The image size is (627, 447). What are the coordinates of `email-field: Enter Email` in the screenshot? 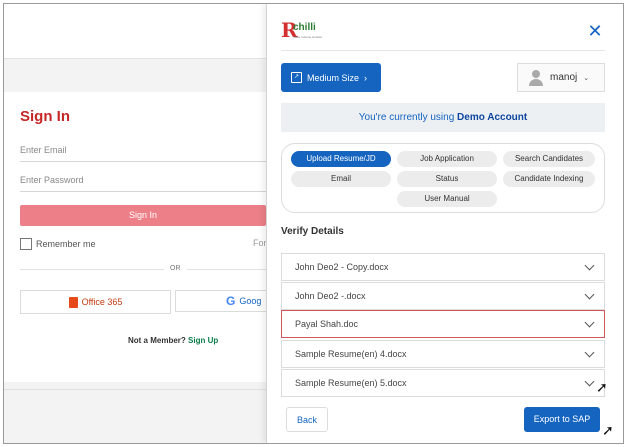 It's located at (143, 153).